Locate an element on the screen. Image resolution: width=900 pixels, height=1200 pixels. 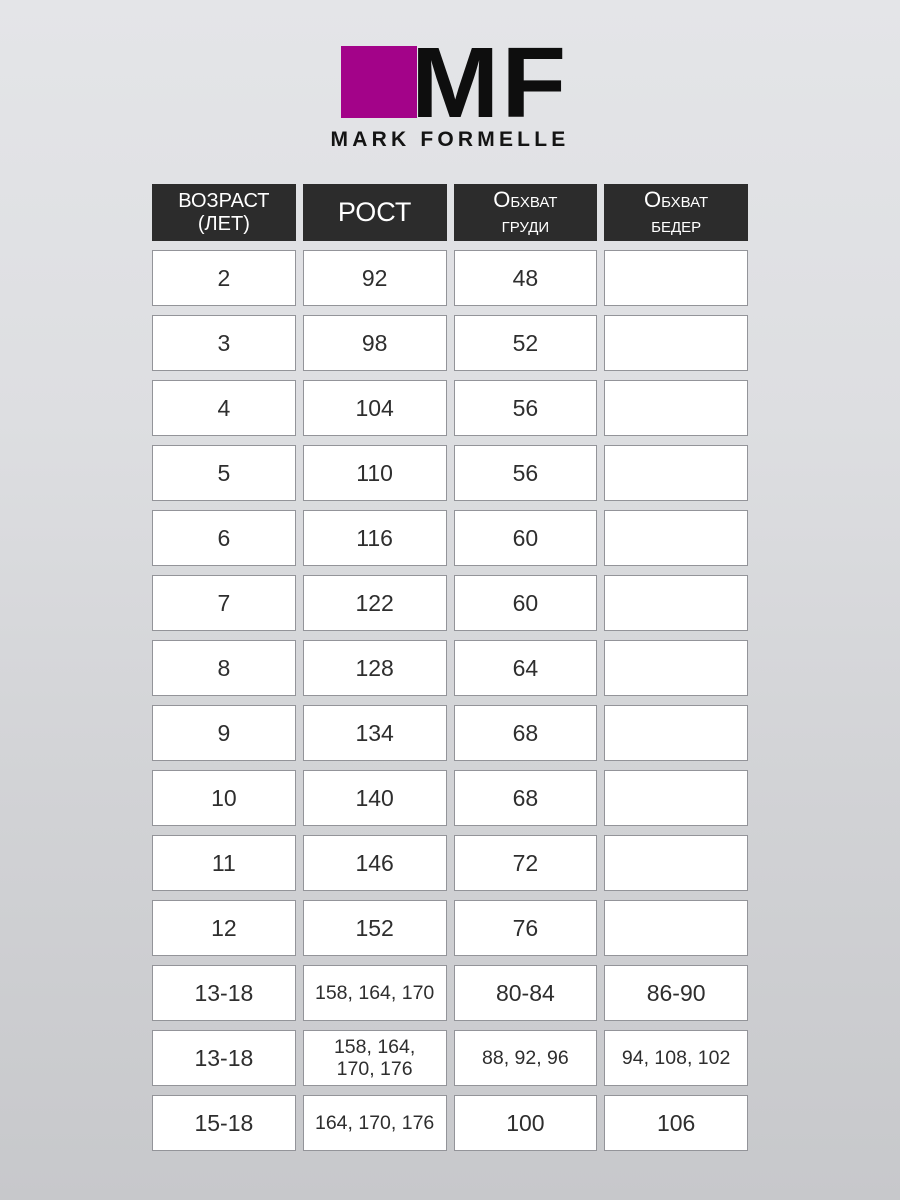
header-cell: Обхват груди is located at coordinates (525, 212).